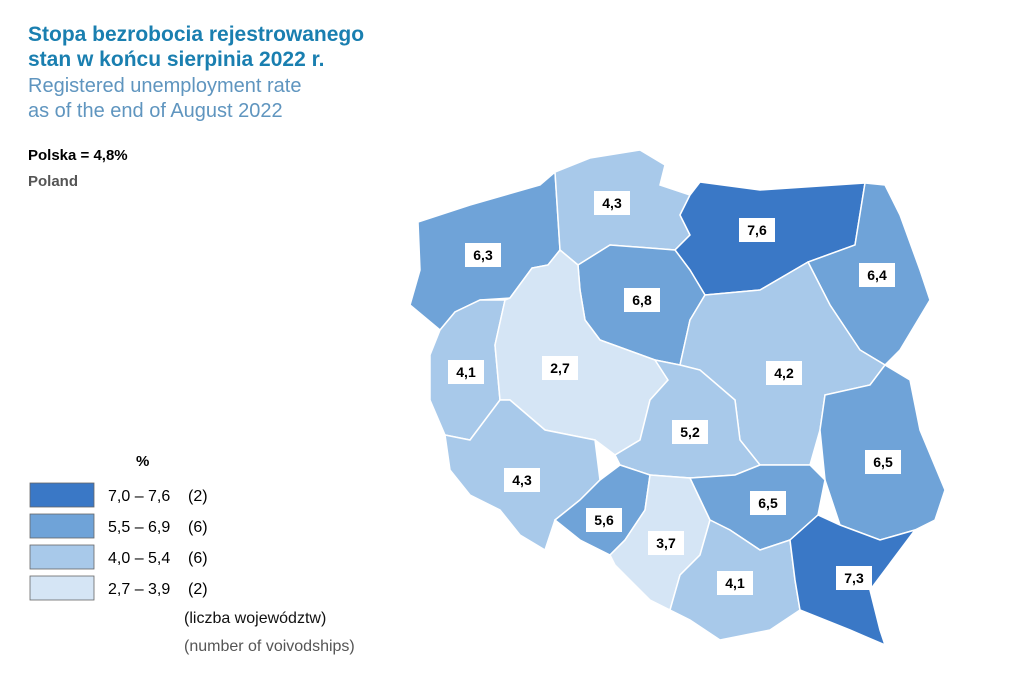 Image resolution: width=1024 pixels, height=692 pixels. I want to click on region-value: 7,6, so click(757, 230).